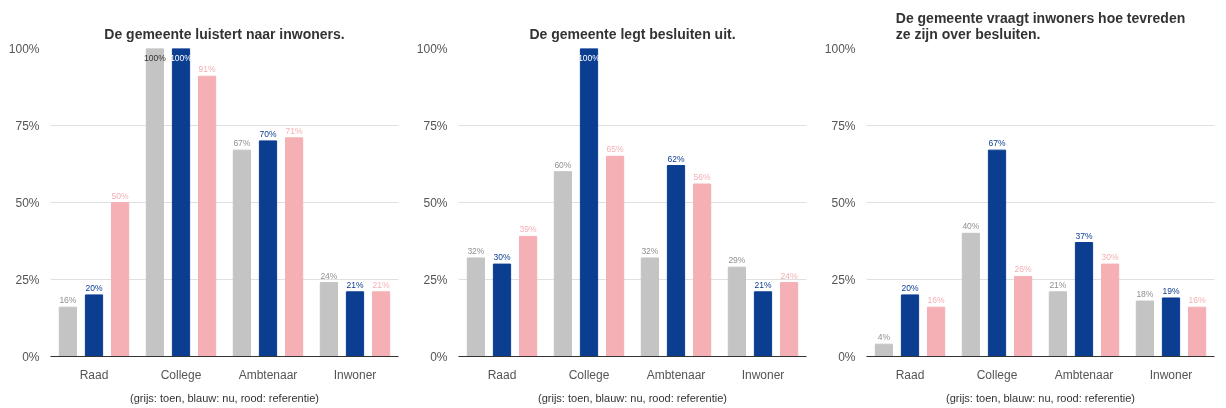  What do you see at coordinates (676, 158) in the screenshot?
I see `data-label: 62%` at bounding box center [676, 158].